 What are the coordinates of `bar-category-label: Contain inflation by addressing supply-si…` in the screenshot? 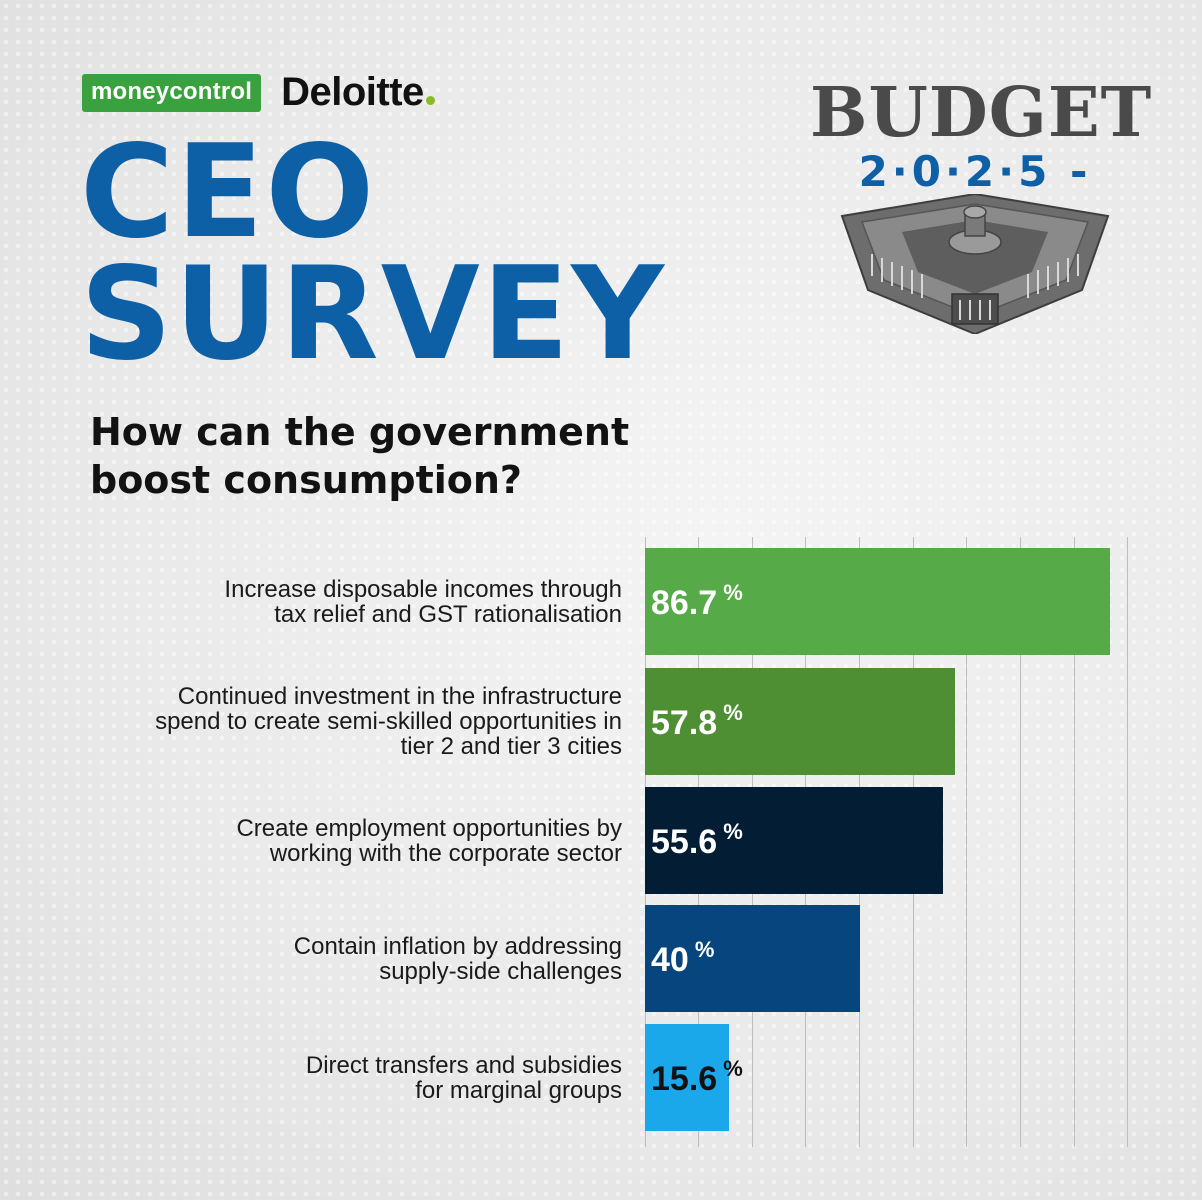 It's located at (342, 959).